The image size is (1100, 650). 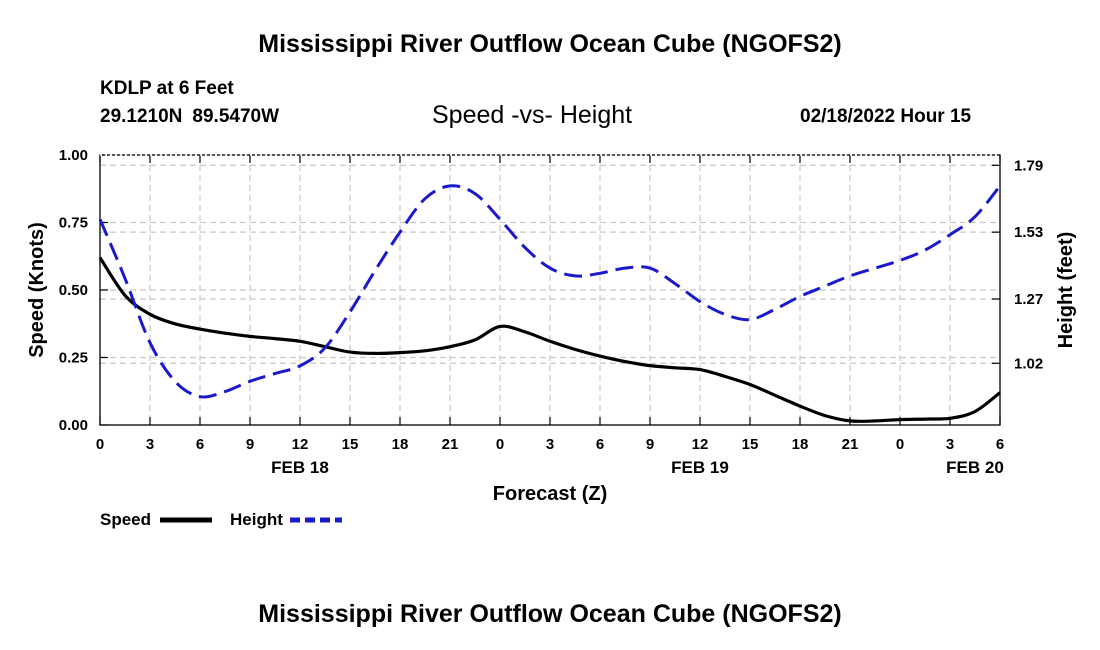 I want to click on y-right-tick-label: 1.27, so click(x=1028, y=299).